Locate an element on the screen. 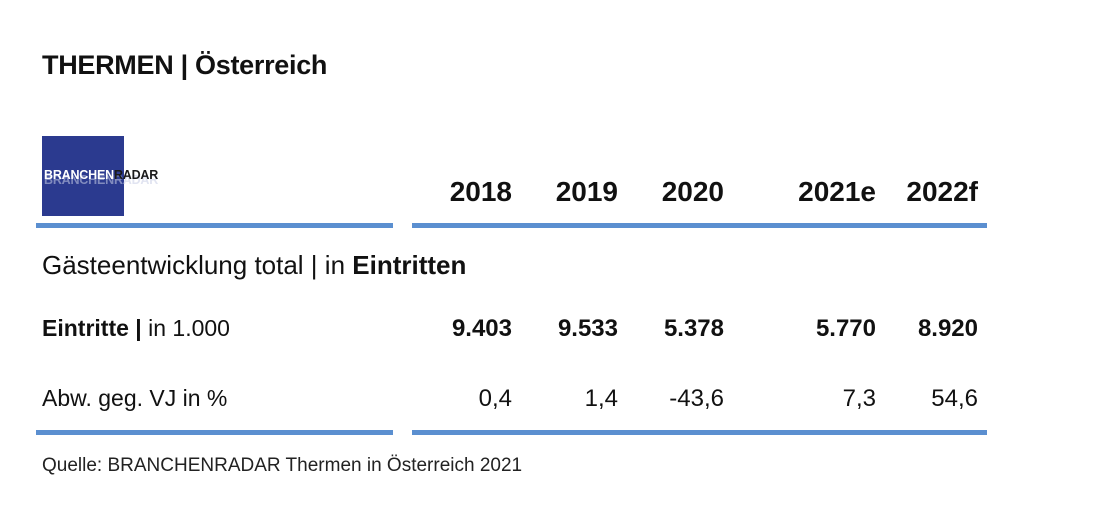  branchenradar-logo is located at coordinates (83, 176).